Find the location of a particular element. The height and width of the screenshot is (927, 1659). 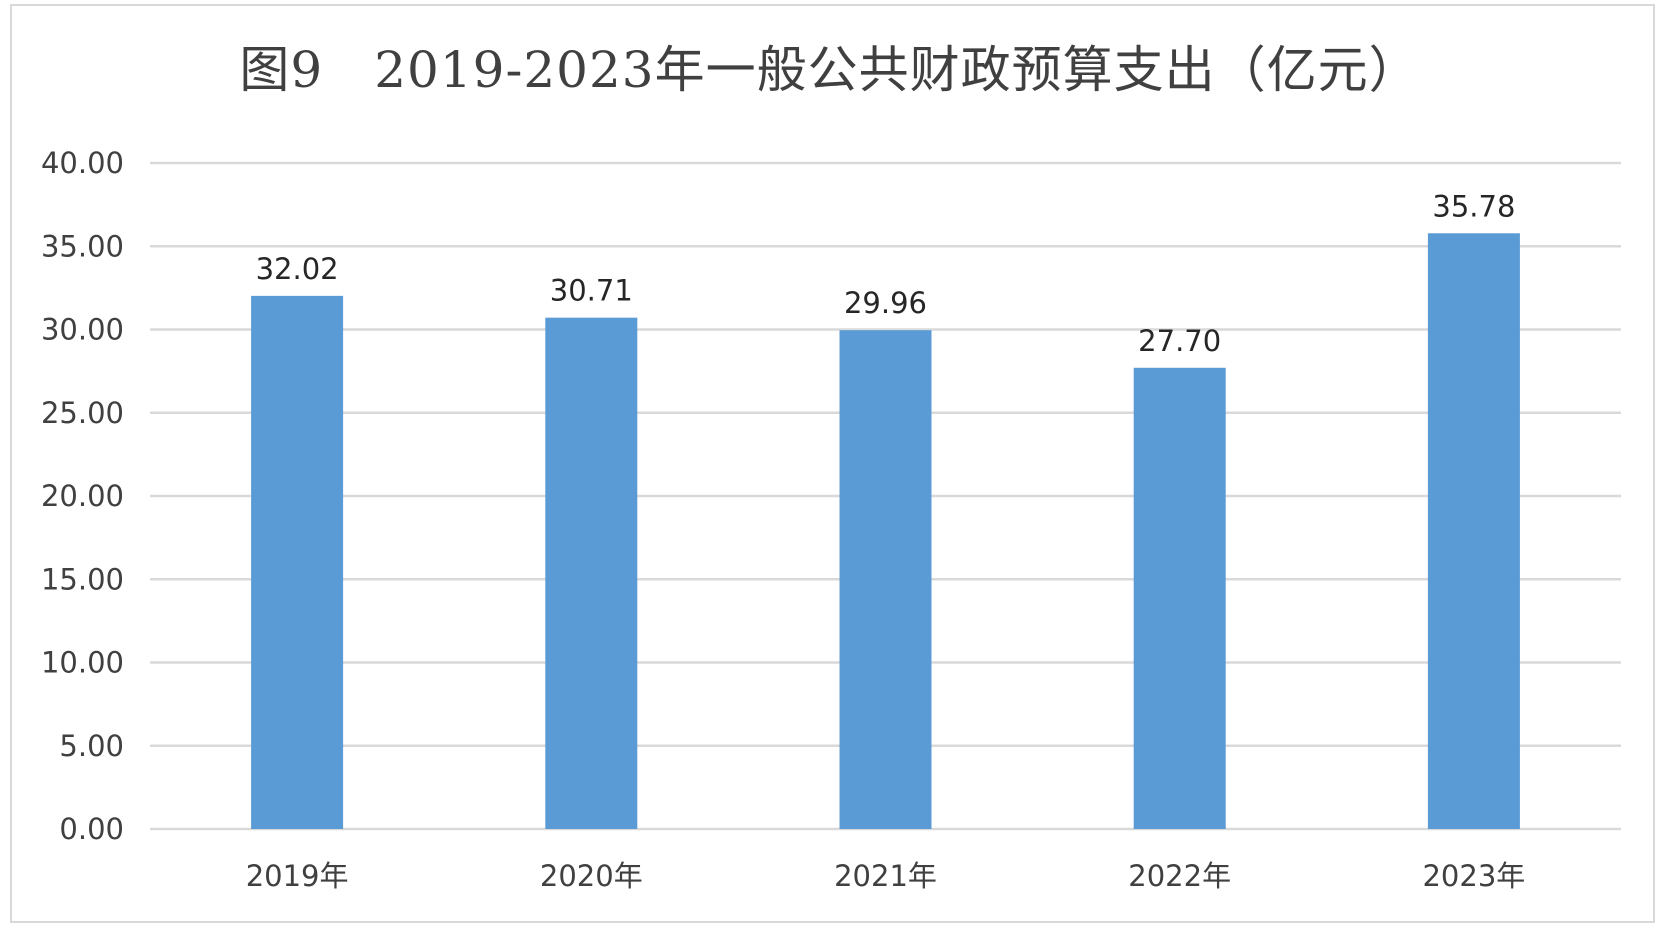

y-tick-label: 25.00 is located at coordinates (82, 413).